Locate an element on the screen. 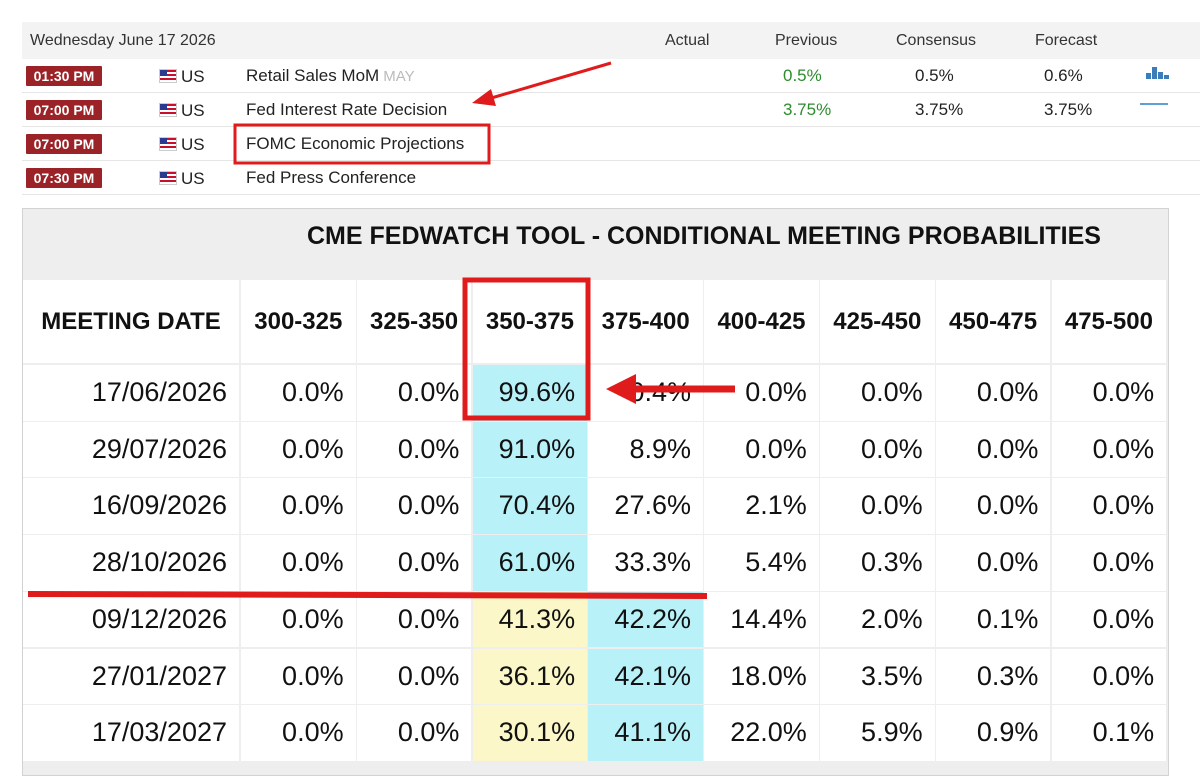  probability-cell: 0.1% is located at coordinates (993, 619).